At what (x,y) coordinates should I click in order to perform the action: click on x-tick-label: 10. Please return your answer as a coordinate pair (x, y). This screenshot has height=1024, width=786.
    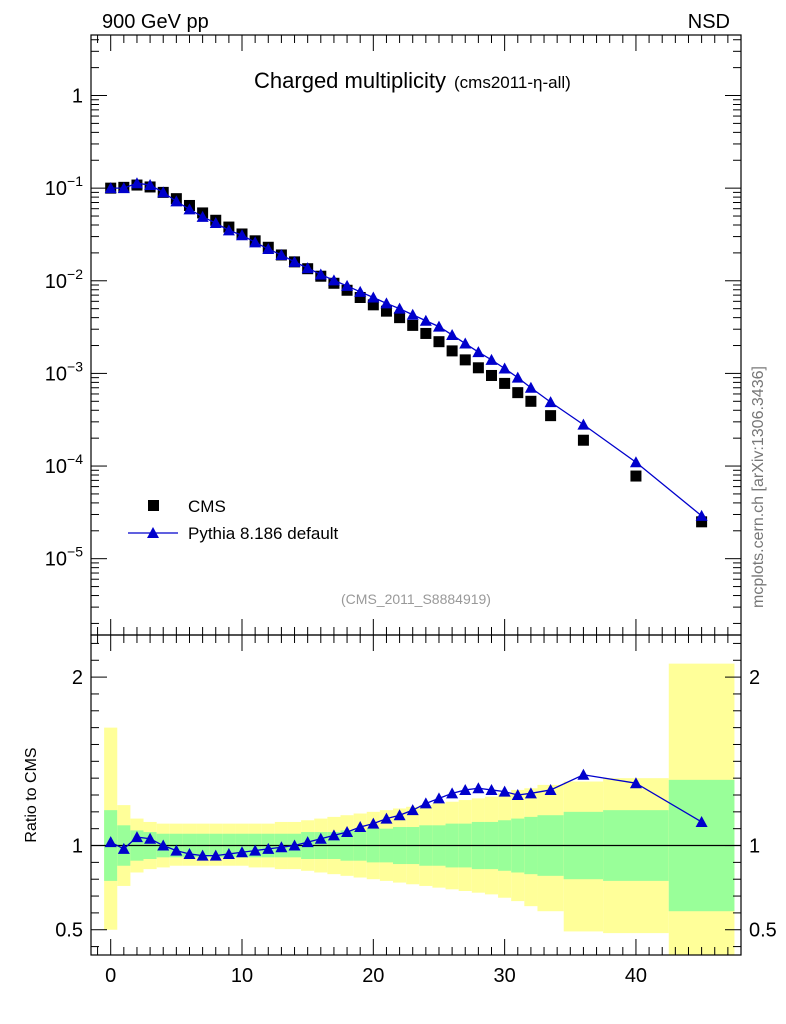
    Looking at the image, I should click on (242, 976).